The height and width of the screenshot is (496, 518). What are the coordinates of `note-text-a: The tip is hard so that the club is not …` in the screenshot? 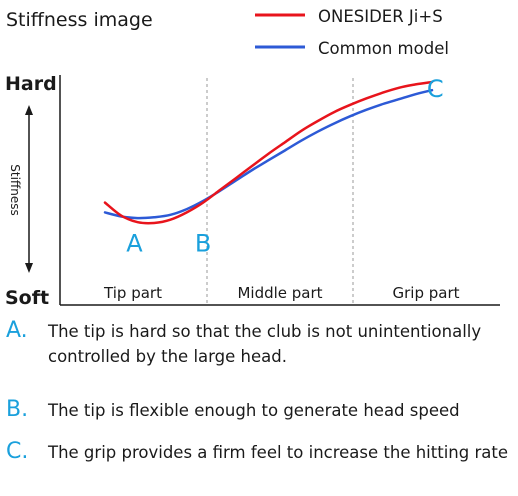 It's located at (265, 344).